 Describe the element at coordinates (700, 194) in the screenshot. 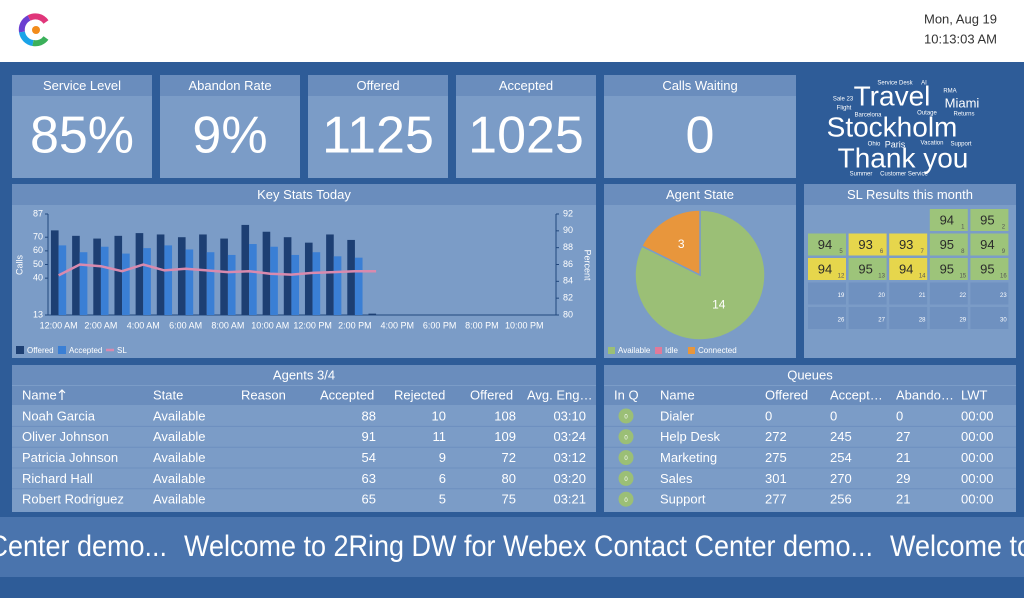

I see `panel-title: Agent State` at that location.